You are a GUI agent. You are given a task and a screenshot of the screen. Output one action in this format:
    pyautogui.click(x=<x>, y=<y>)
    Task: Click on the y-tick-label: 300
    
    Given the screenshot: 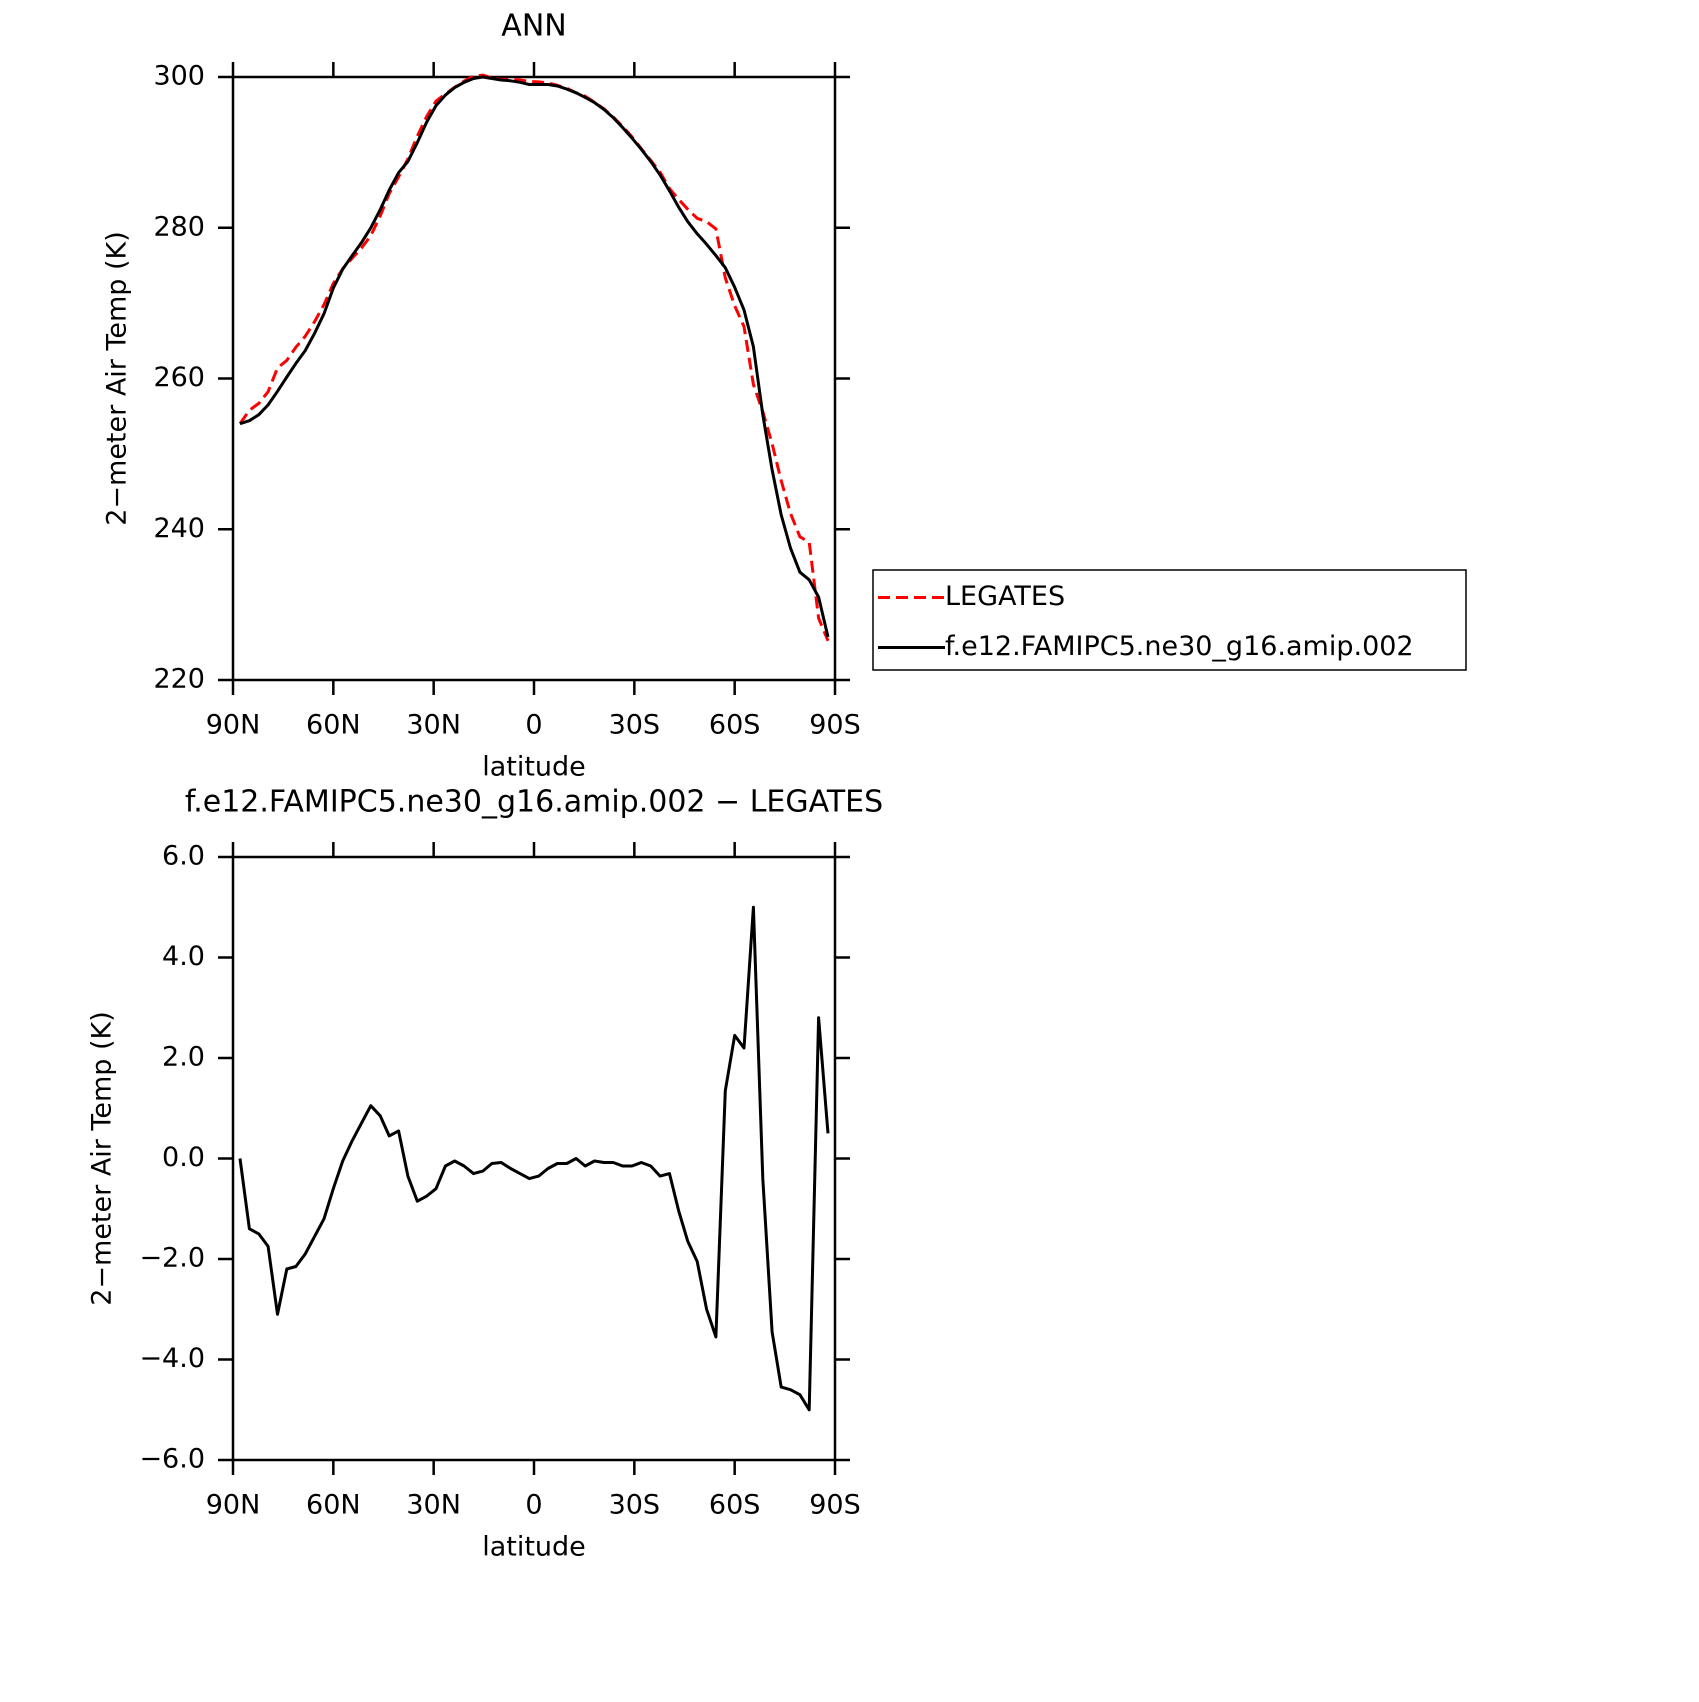 What is the action you would take?
    pyautogui.click(x=179, y=76)
    